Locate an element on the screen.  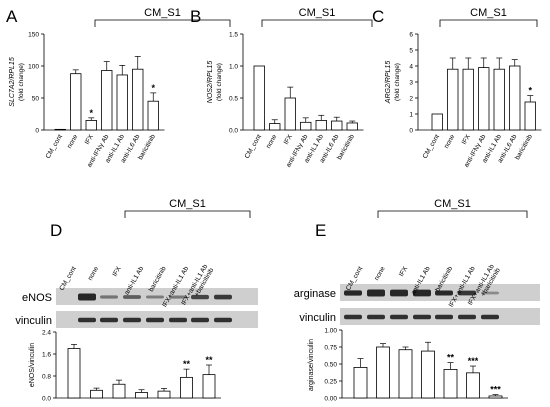
panel-letter: A is located at coordinates (12, 16).